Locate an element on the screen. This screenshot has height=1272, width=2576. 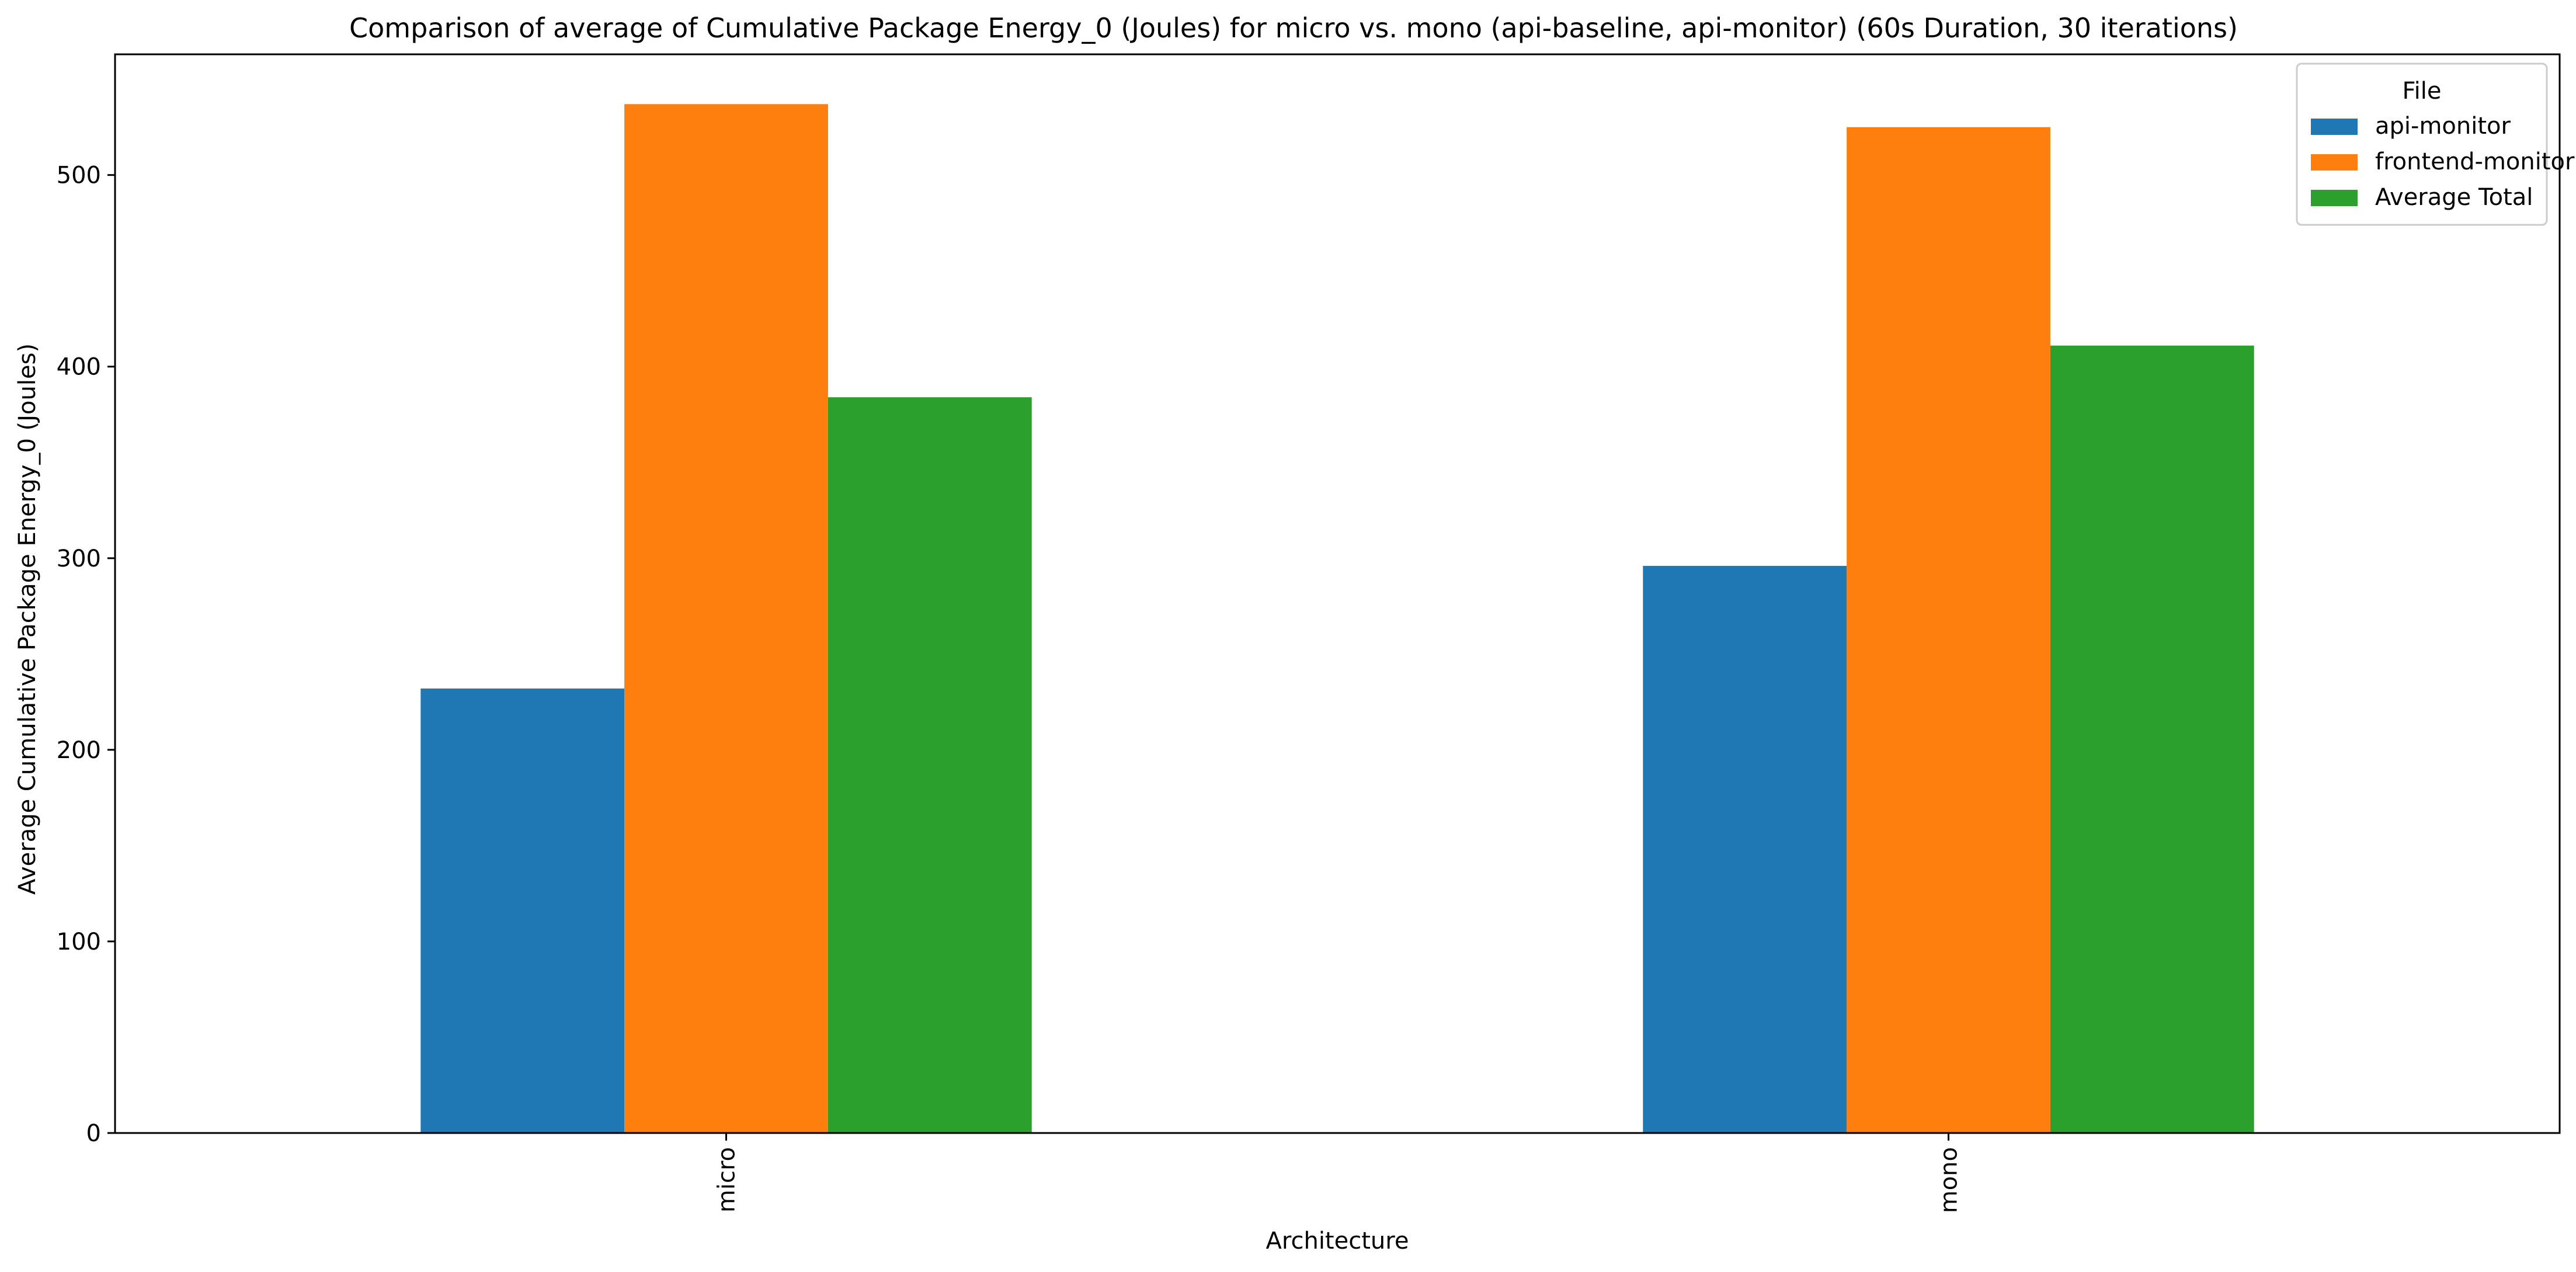
legend-box is located at coordinates (2422, 144).